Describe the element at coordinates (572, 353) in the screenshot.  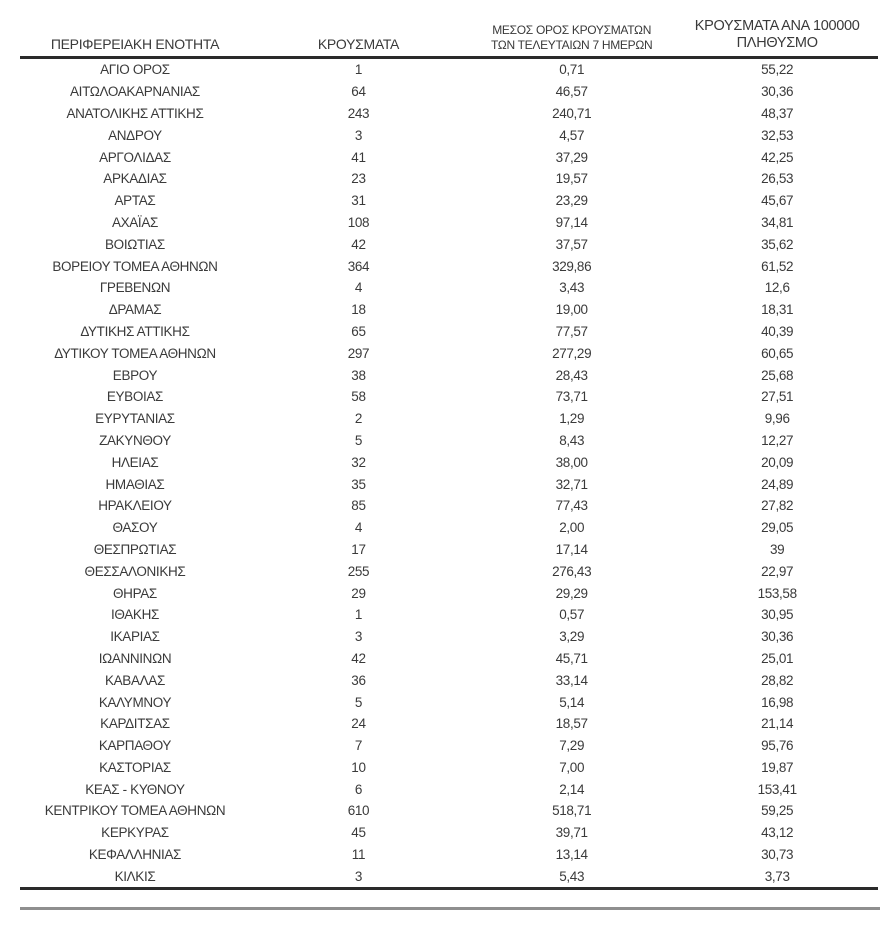
I see `avg-7day-cell: 277,29` at that location.